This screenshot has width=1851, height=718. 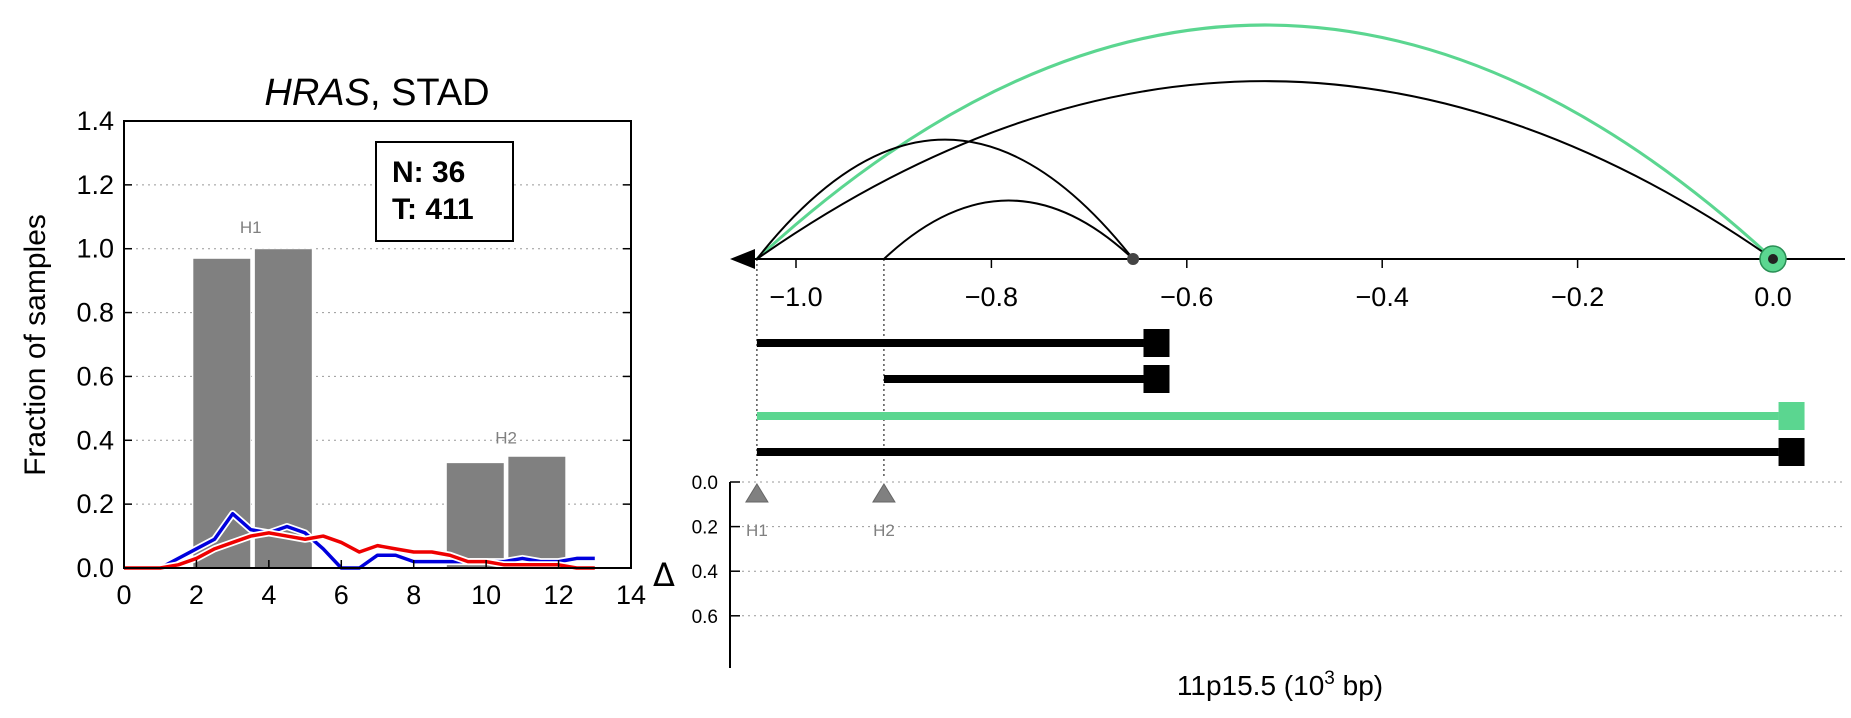 I want to click on delta-tick-label: 0.4, so click(x=705, y=572).